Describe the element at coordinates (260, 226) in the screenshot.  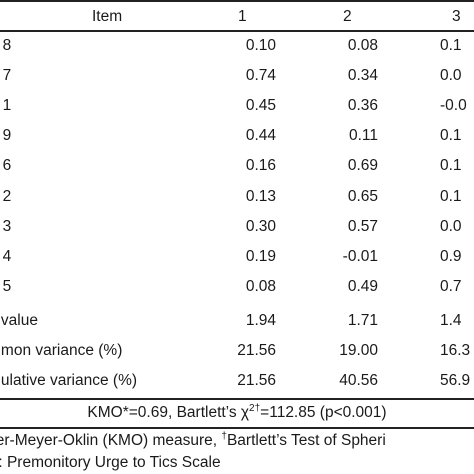
I see `row-value-1: 0.30` at that location.